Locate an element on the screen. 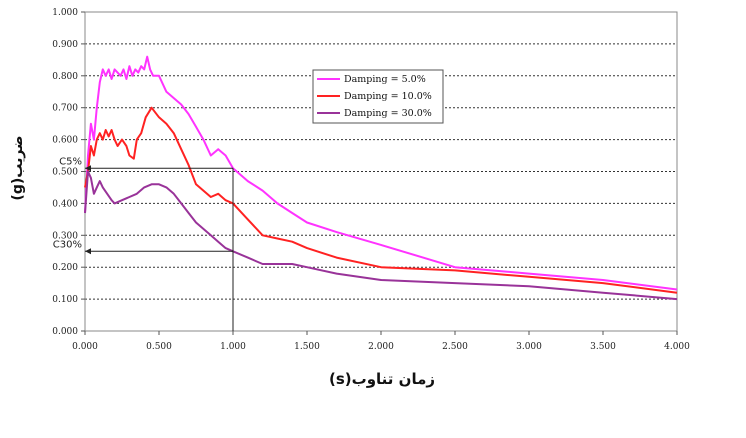 This screenshot has height=438, width=746. x-tick-label: 4.000 is located at coordinates (677, 347).